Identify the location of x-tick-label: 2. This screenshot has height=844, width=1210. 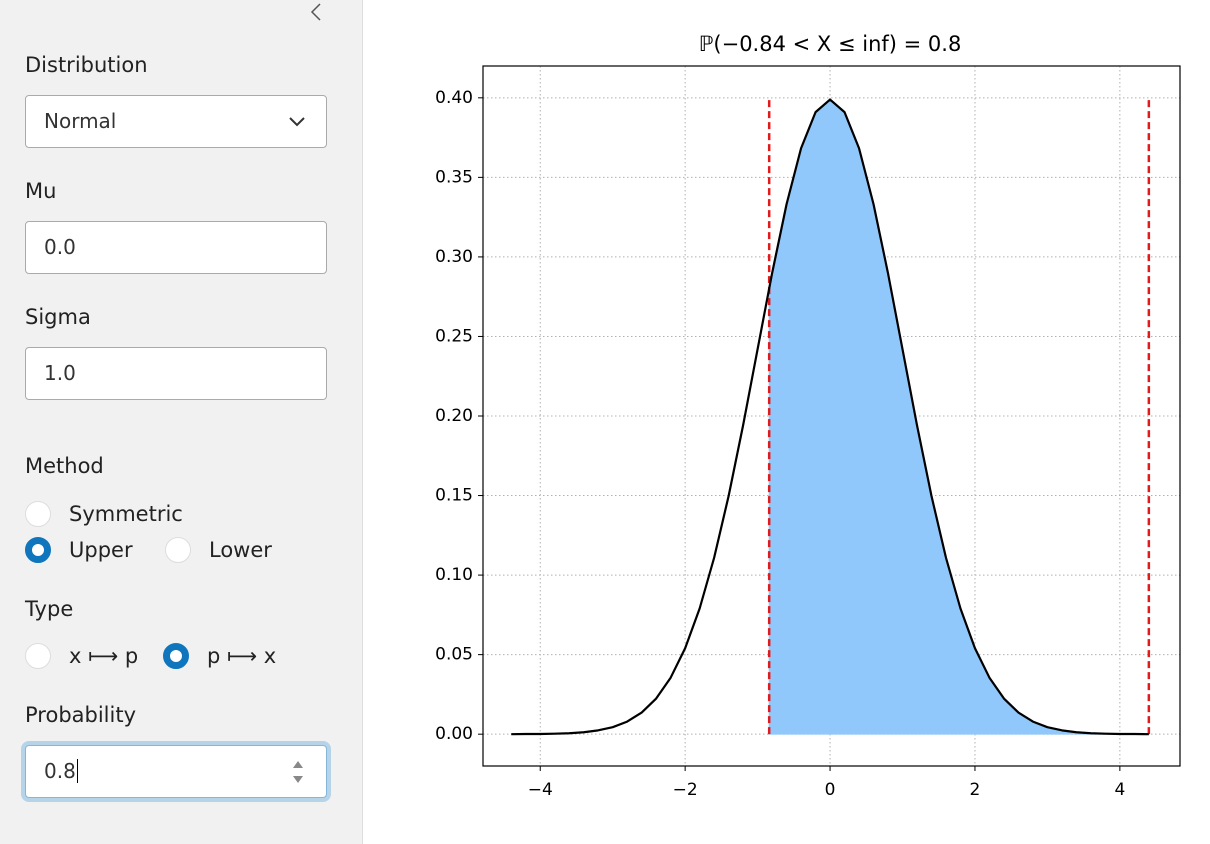
(975, 790).